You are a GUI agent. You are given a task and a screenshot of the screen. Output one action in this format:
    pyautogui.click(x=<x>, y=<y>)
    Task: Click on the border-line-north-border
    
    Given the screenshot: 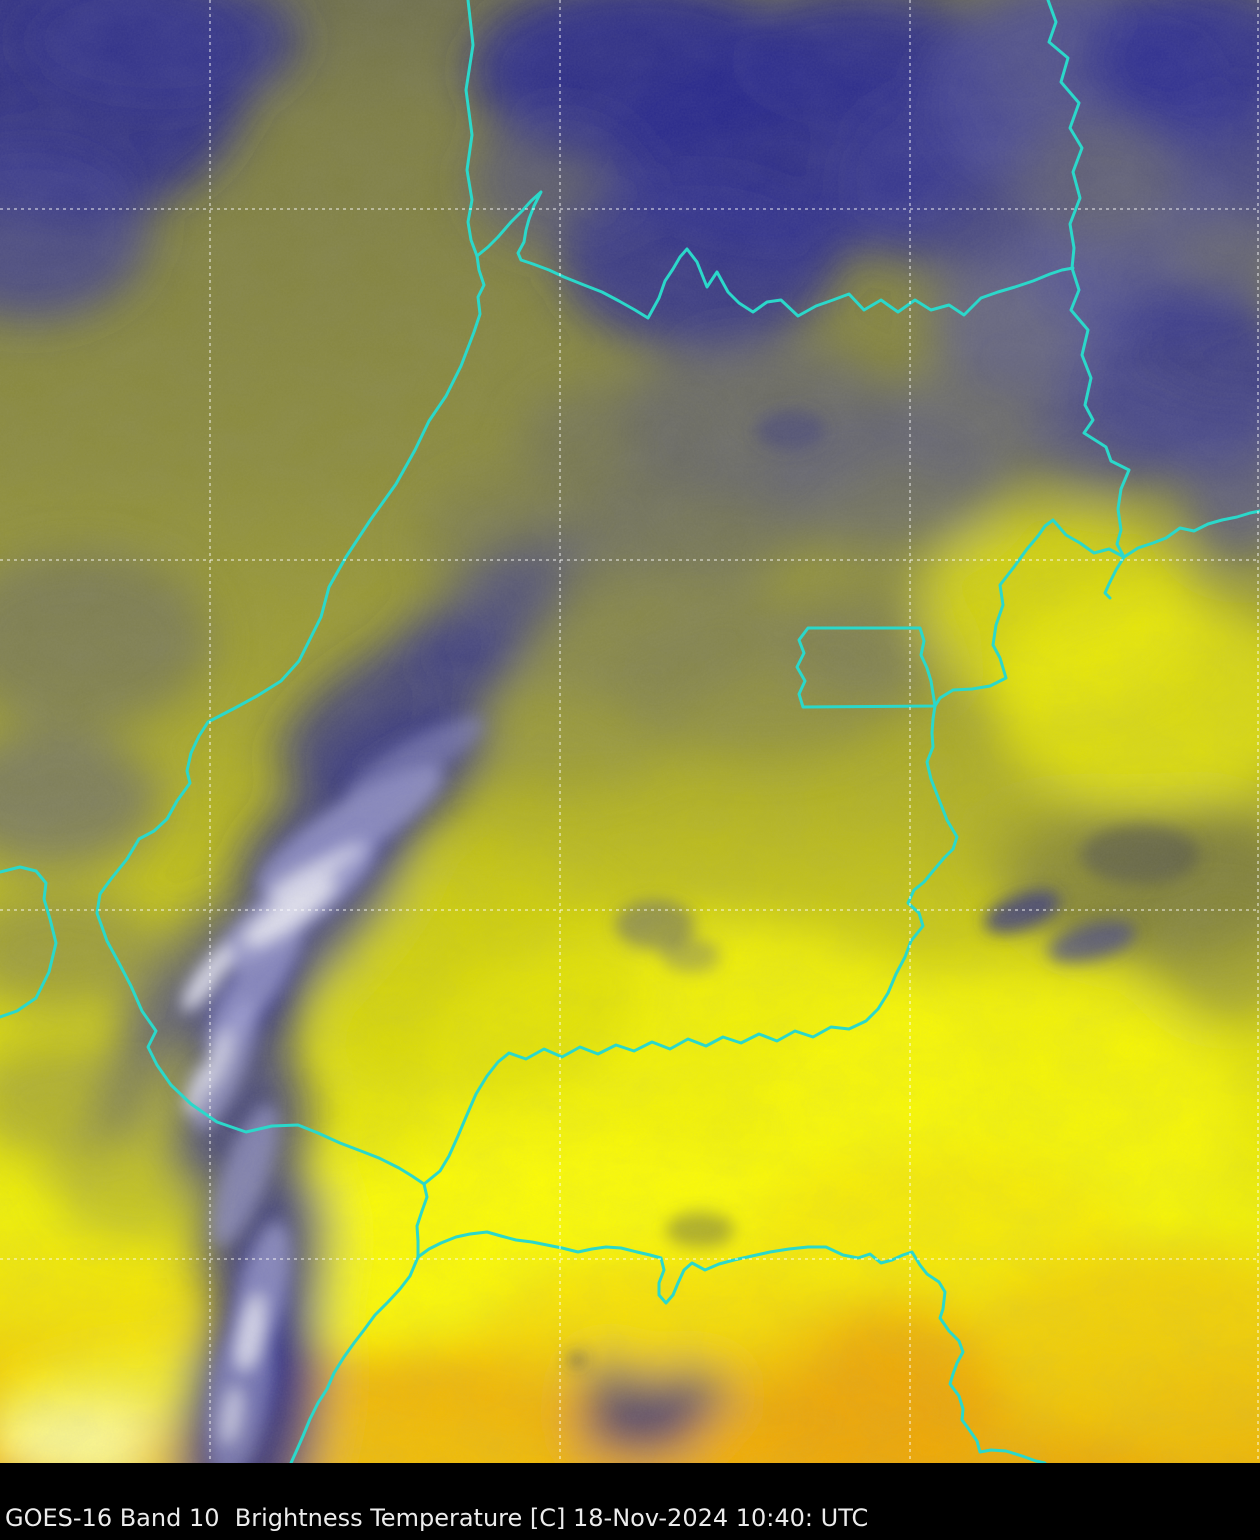 What is the action you would take?
    pyautogui.click(x=775, y=255)
    